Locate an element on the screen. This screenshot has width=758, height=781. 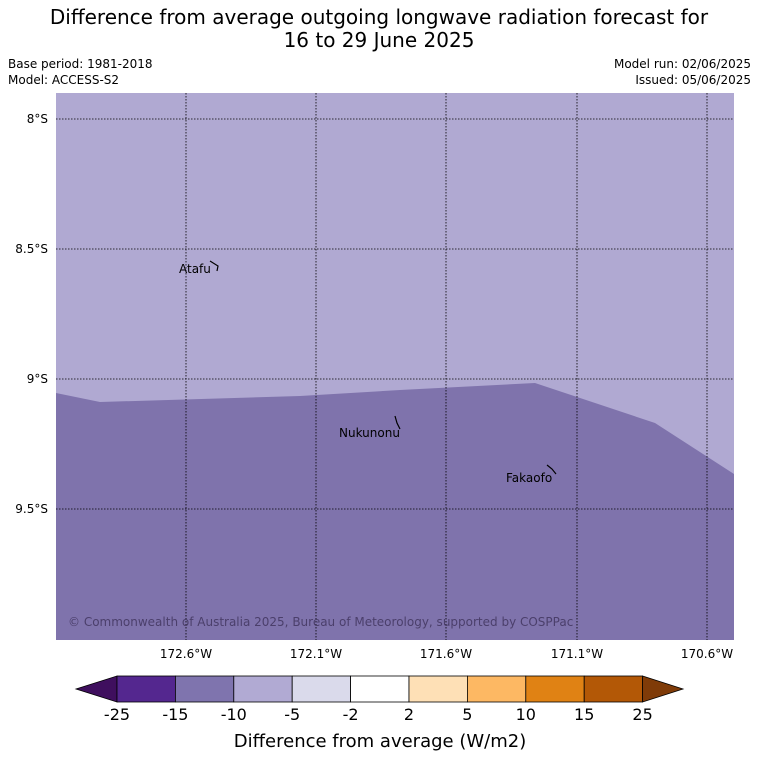
model-run: Model run: 02/06/2025 is located at coordinates (682, 64).